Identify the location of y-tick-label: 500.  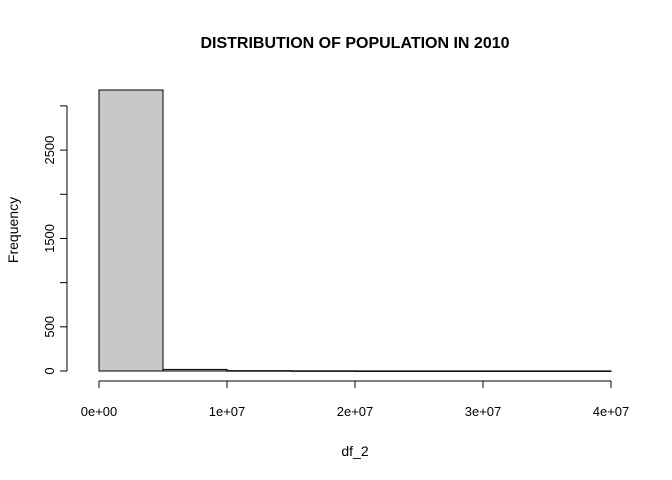
(49, 327).